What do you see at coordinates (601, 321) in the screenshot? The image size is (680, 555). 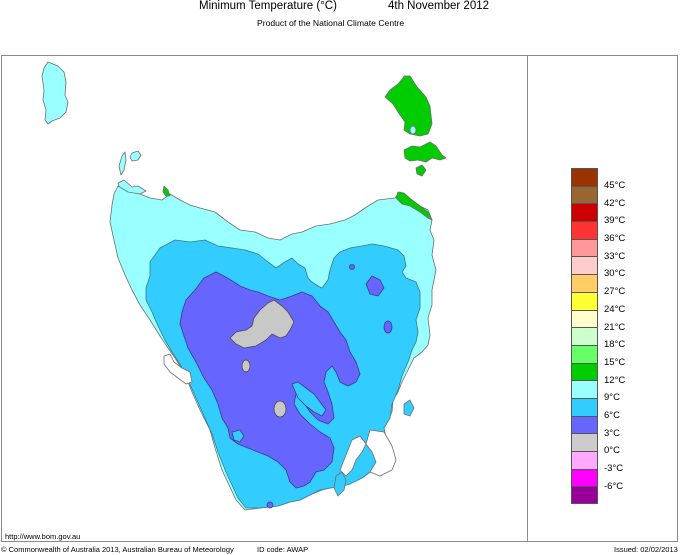 I see `legend-row: 21°C` at bounding box center [601, 321].